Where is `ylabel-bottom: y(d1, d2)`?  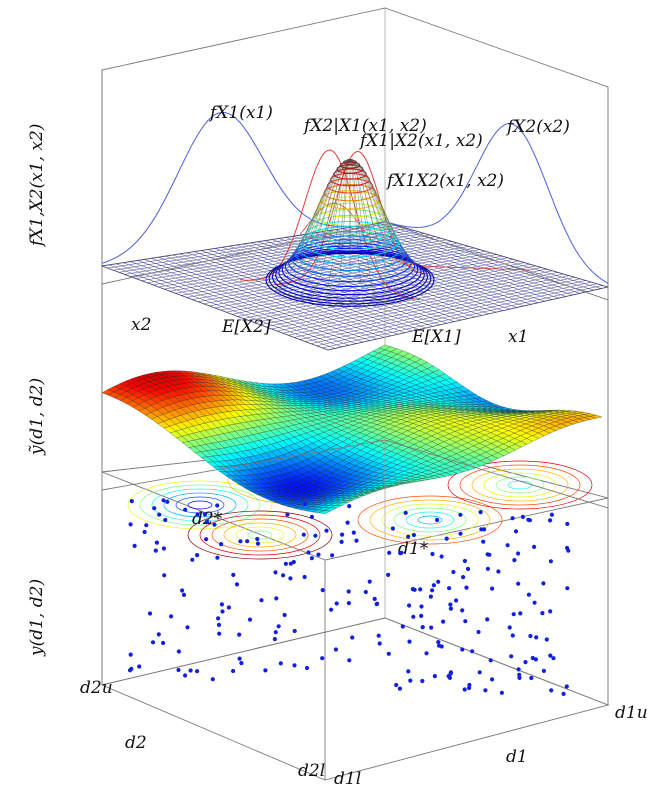 ylabel-bottom: y(d1, d2) is located at coordinates (37, 618).